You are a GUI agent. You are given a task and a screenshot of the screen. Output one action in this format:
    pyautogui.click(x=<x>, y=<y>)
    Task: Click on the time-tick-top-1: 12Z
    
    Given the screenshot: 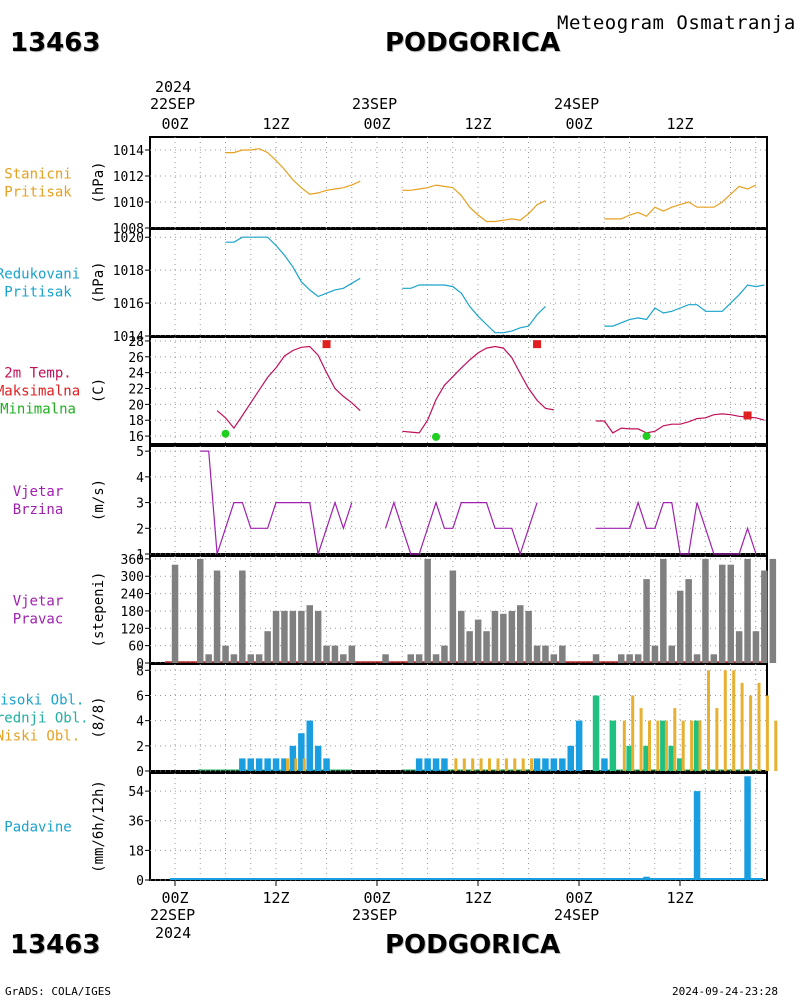 What is the action you would take?
    pyautogui.click(x=275, y=124)
    